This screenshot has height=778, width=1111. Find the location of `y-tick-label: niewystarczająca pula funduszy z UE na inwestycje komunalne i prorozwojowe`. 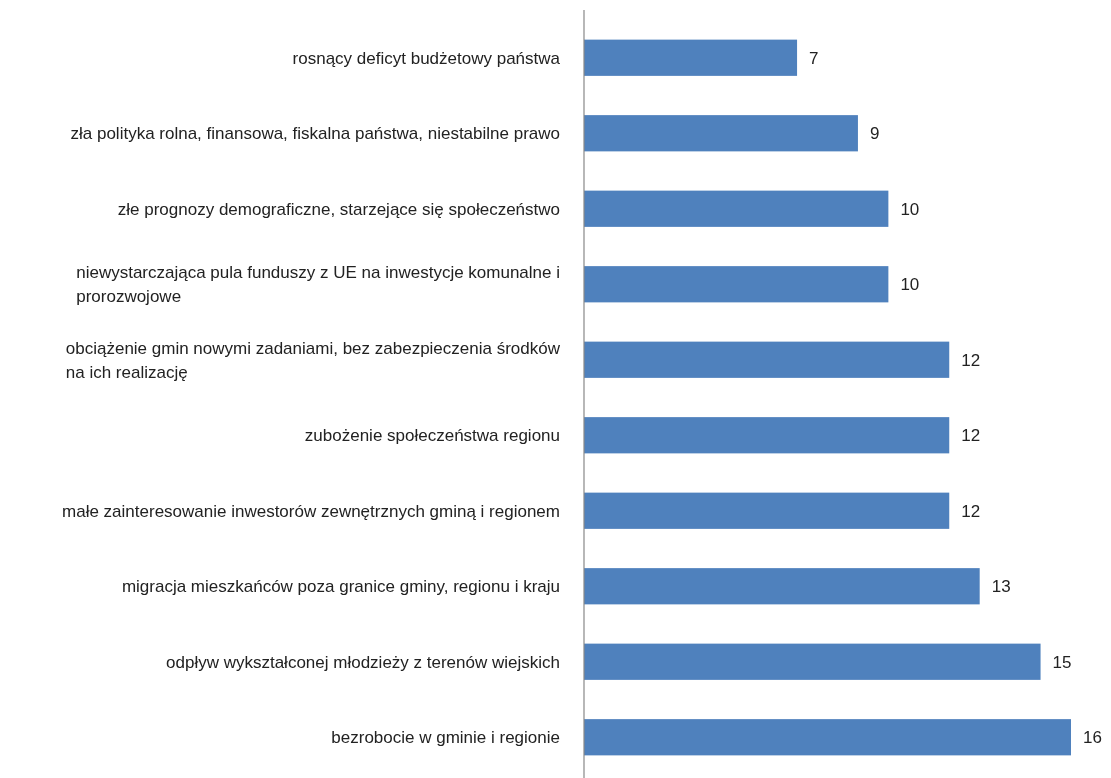

y-tick-label: niewystarczająca pula funduszy z UE na inwestycje komunalne i prorozwojowe is located at coordinates (318, 285).